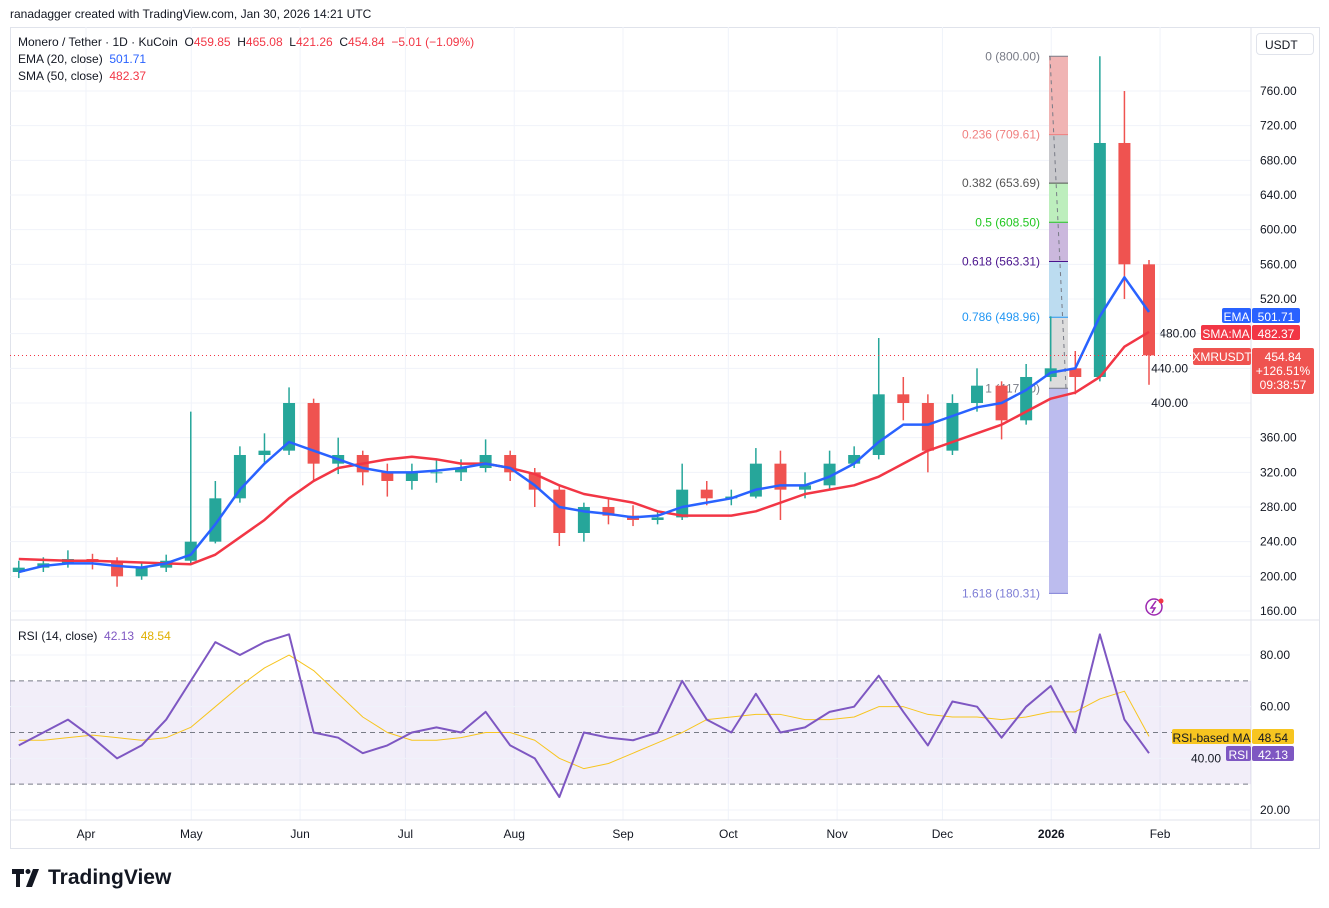 This screenshot has height=908, width=1329. I want to click on sma-legend: SMA (50, close) 482.37, so click(82, 76).